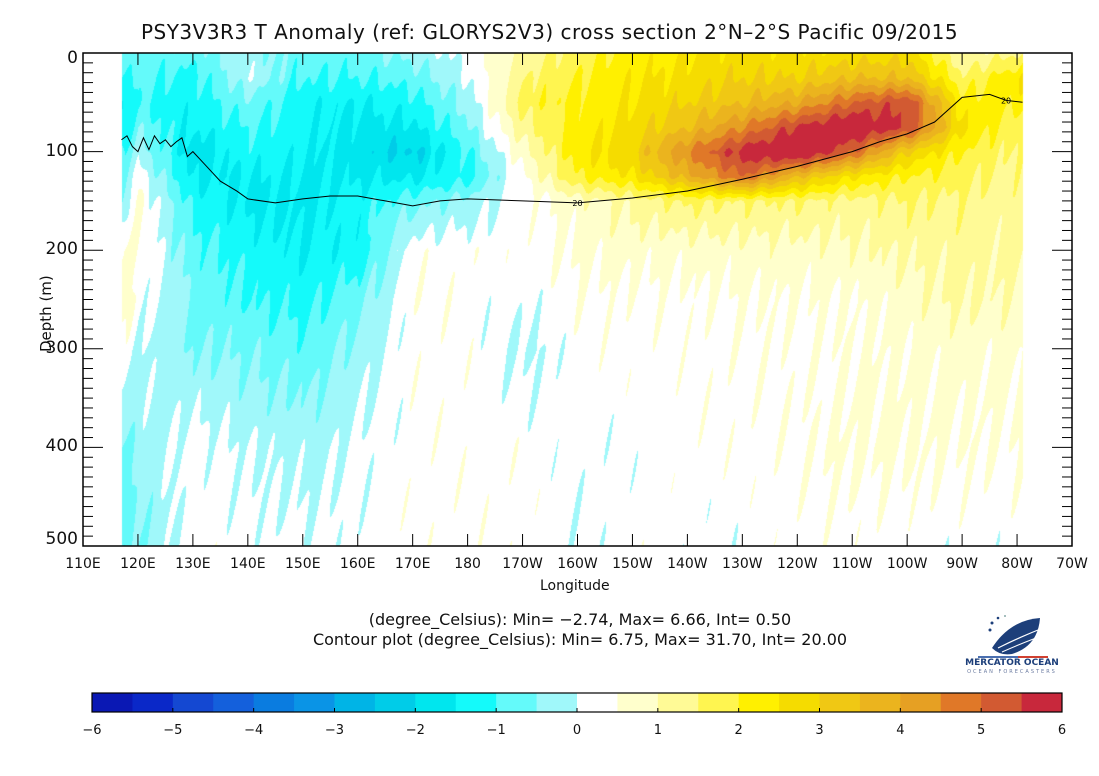  What do you see at coordinates (738, 730) in the screenshot?
I see `colorbar-tick-label: 2` at bounding box center [738, 730].